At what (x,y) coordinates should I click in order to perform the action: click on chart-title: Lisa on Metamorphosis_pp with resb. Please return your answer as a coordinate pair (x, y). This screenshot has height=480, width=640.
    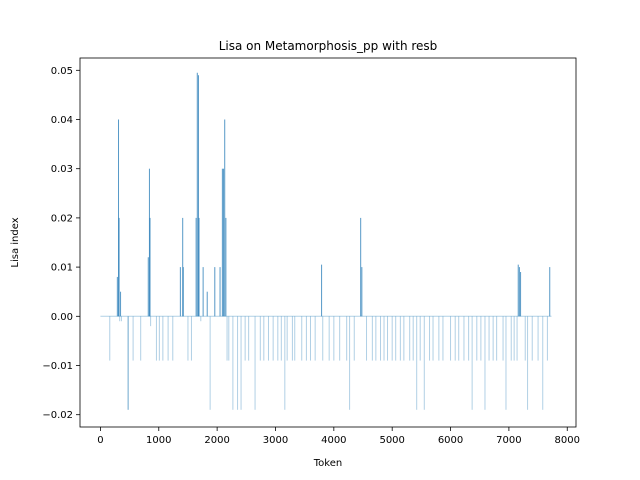
    Looking at the image, I should click on (328, 46).